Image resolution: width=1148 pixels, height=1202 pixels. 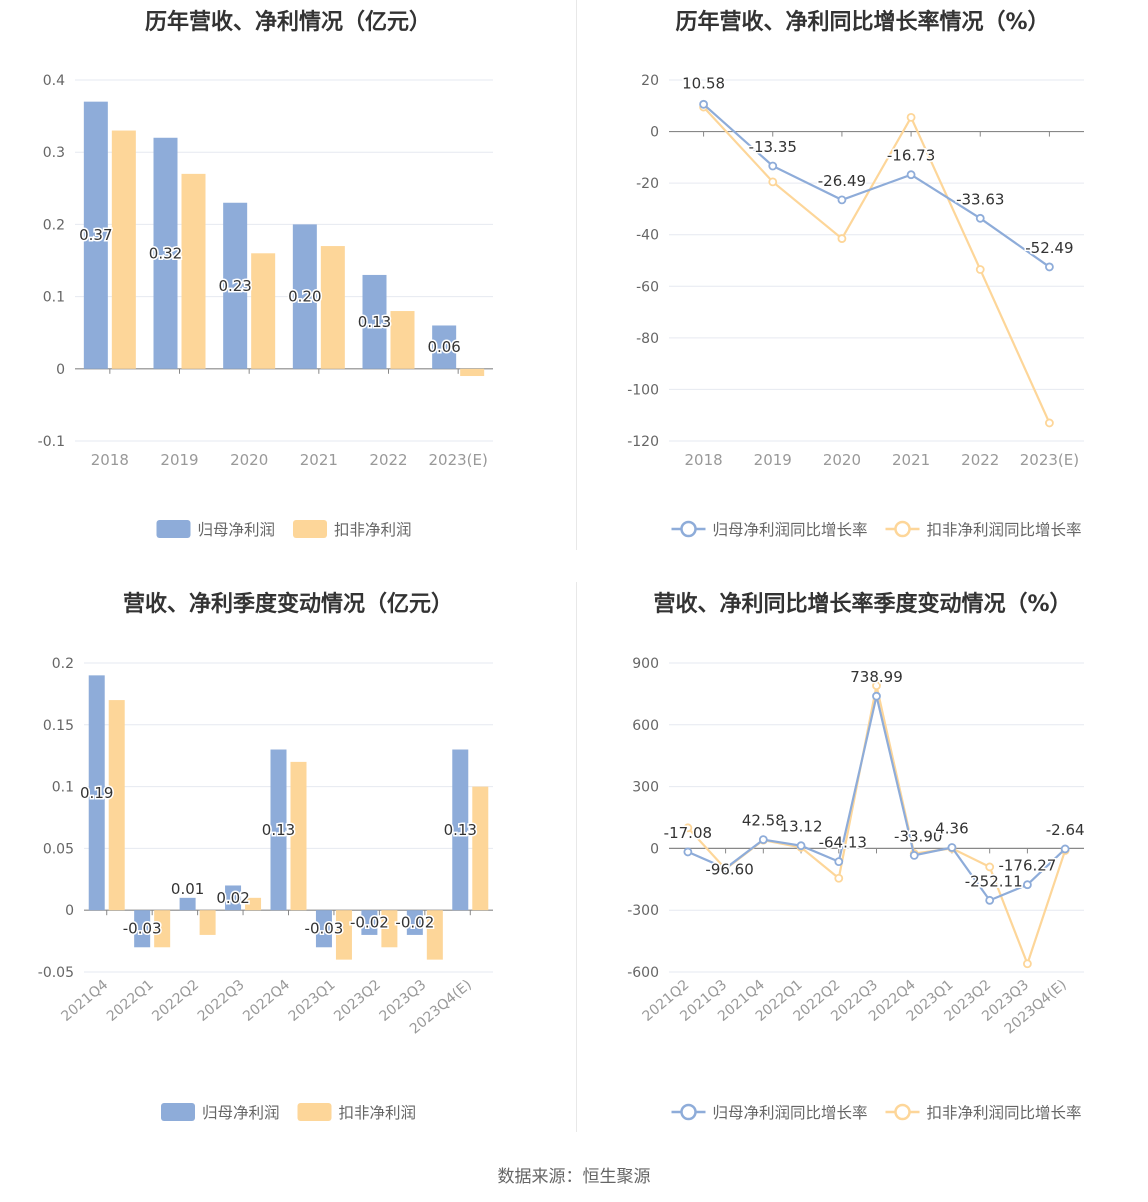 I want to click on data-label: 0.37, so click(x=95, y=235).